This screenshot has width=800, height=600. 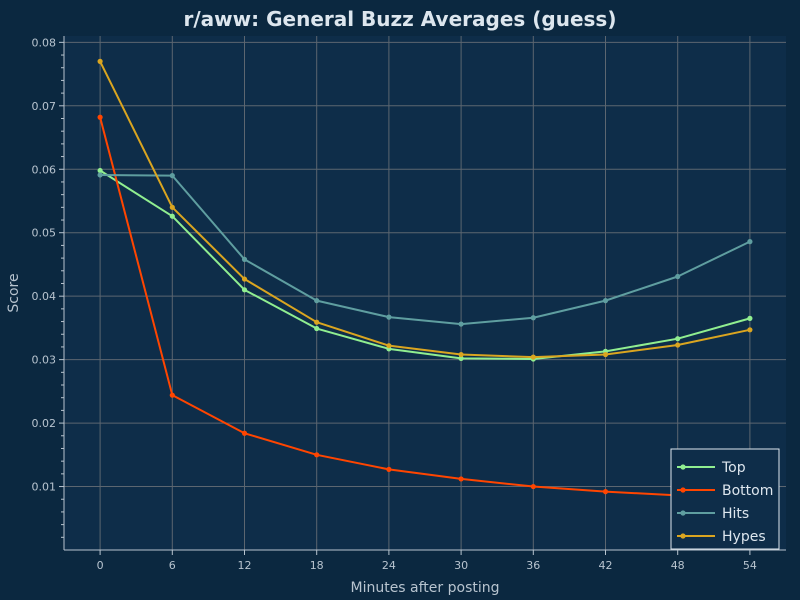 What do you see at coordinates (317, 565) in the screenshot?
I see `x-tick-label: 18` at bounding box center [317, 565].